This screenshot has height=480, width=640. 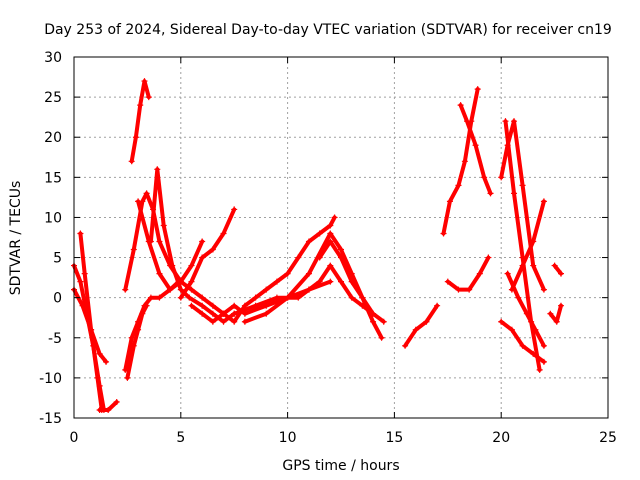 What do you see at coordinates (55, 339) in the screenshot?
I see `y-tick-label: -5` at bounding box center [55, 339].